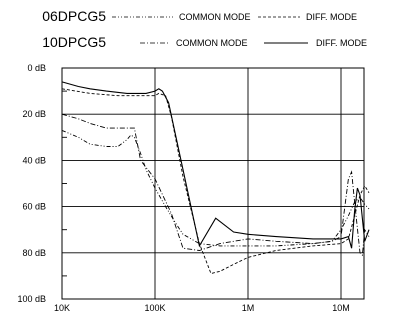 This screenshot has height=323, width=394. What do you see at coordinates (34, 207) in the screenshot?
I see `y-tick-label: 60 dB` at bounding box center [34, 207].